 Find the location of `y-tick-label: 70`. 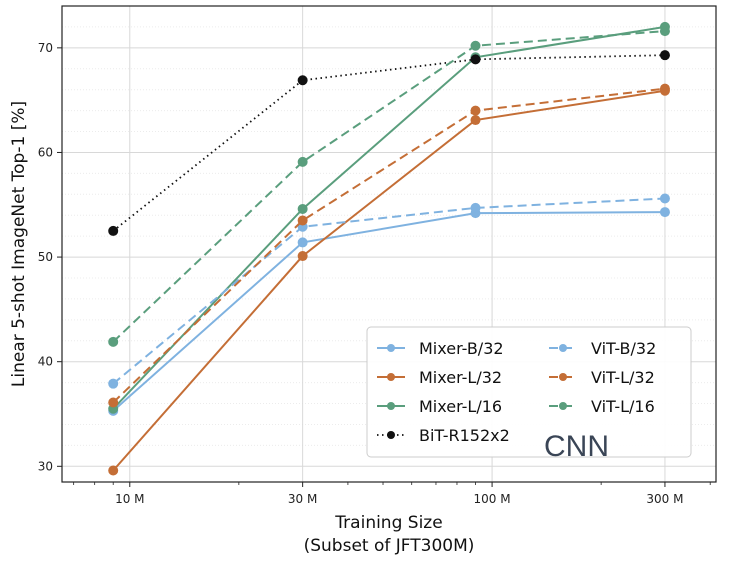

y-tick-label: 70 is located at coordinates (45, 48).